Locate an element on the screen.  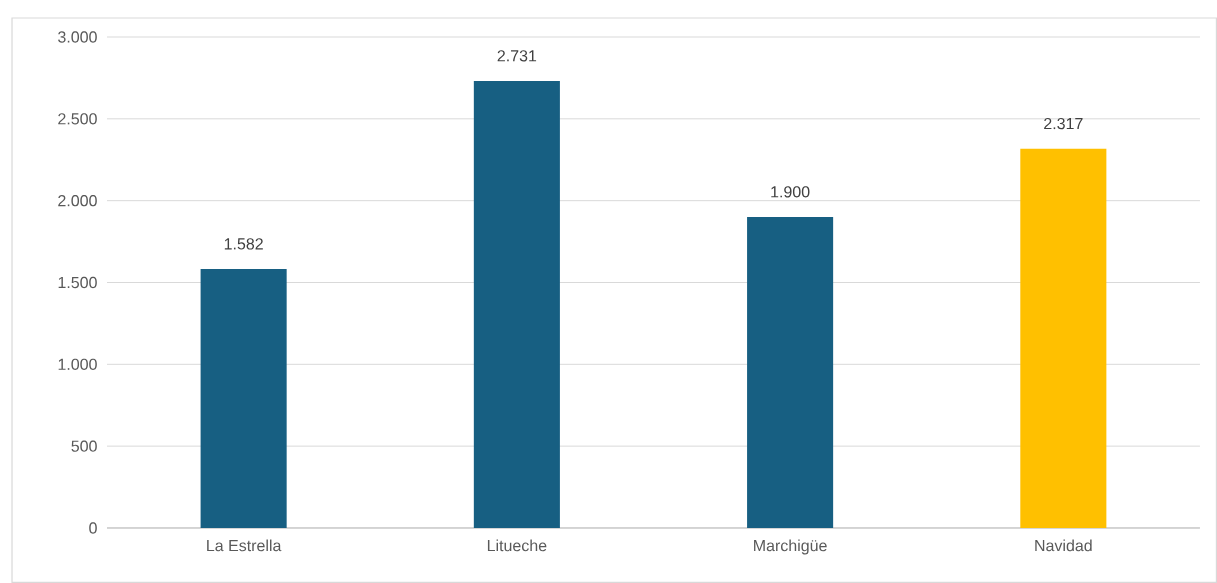
data-label: 2.317 is located at coordinates (1063, 123).